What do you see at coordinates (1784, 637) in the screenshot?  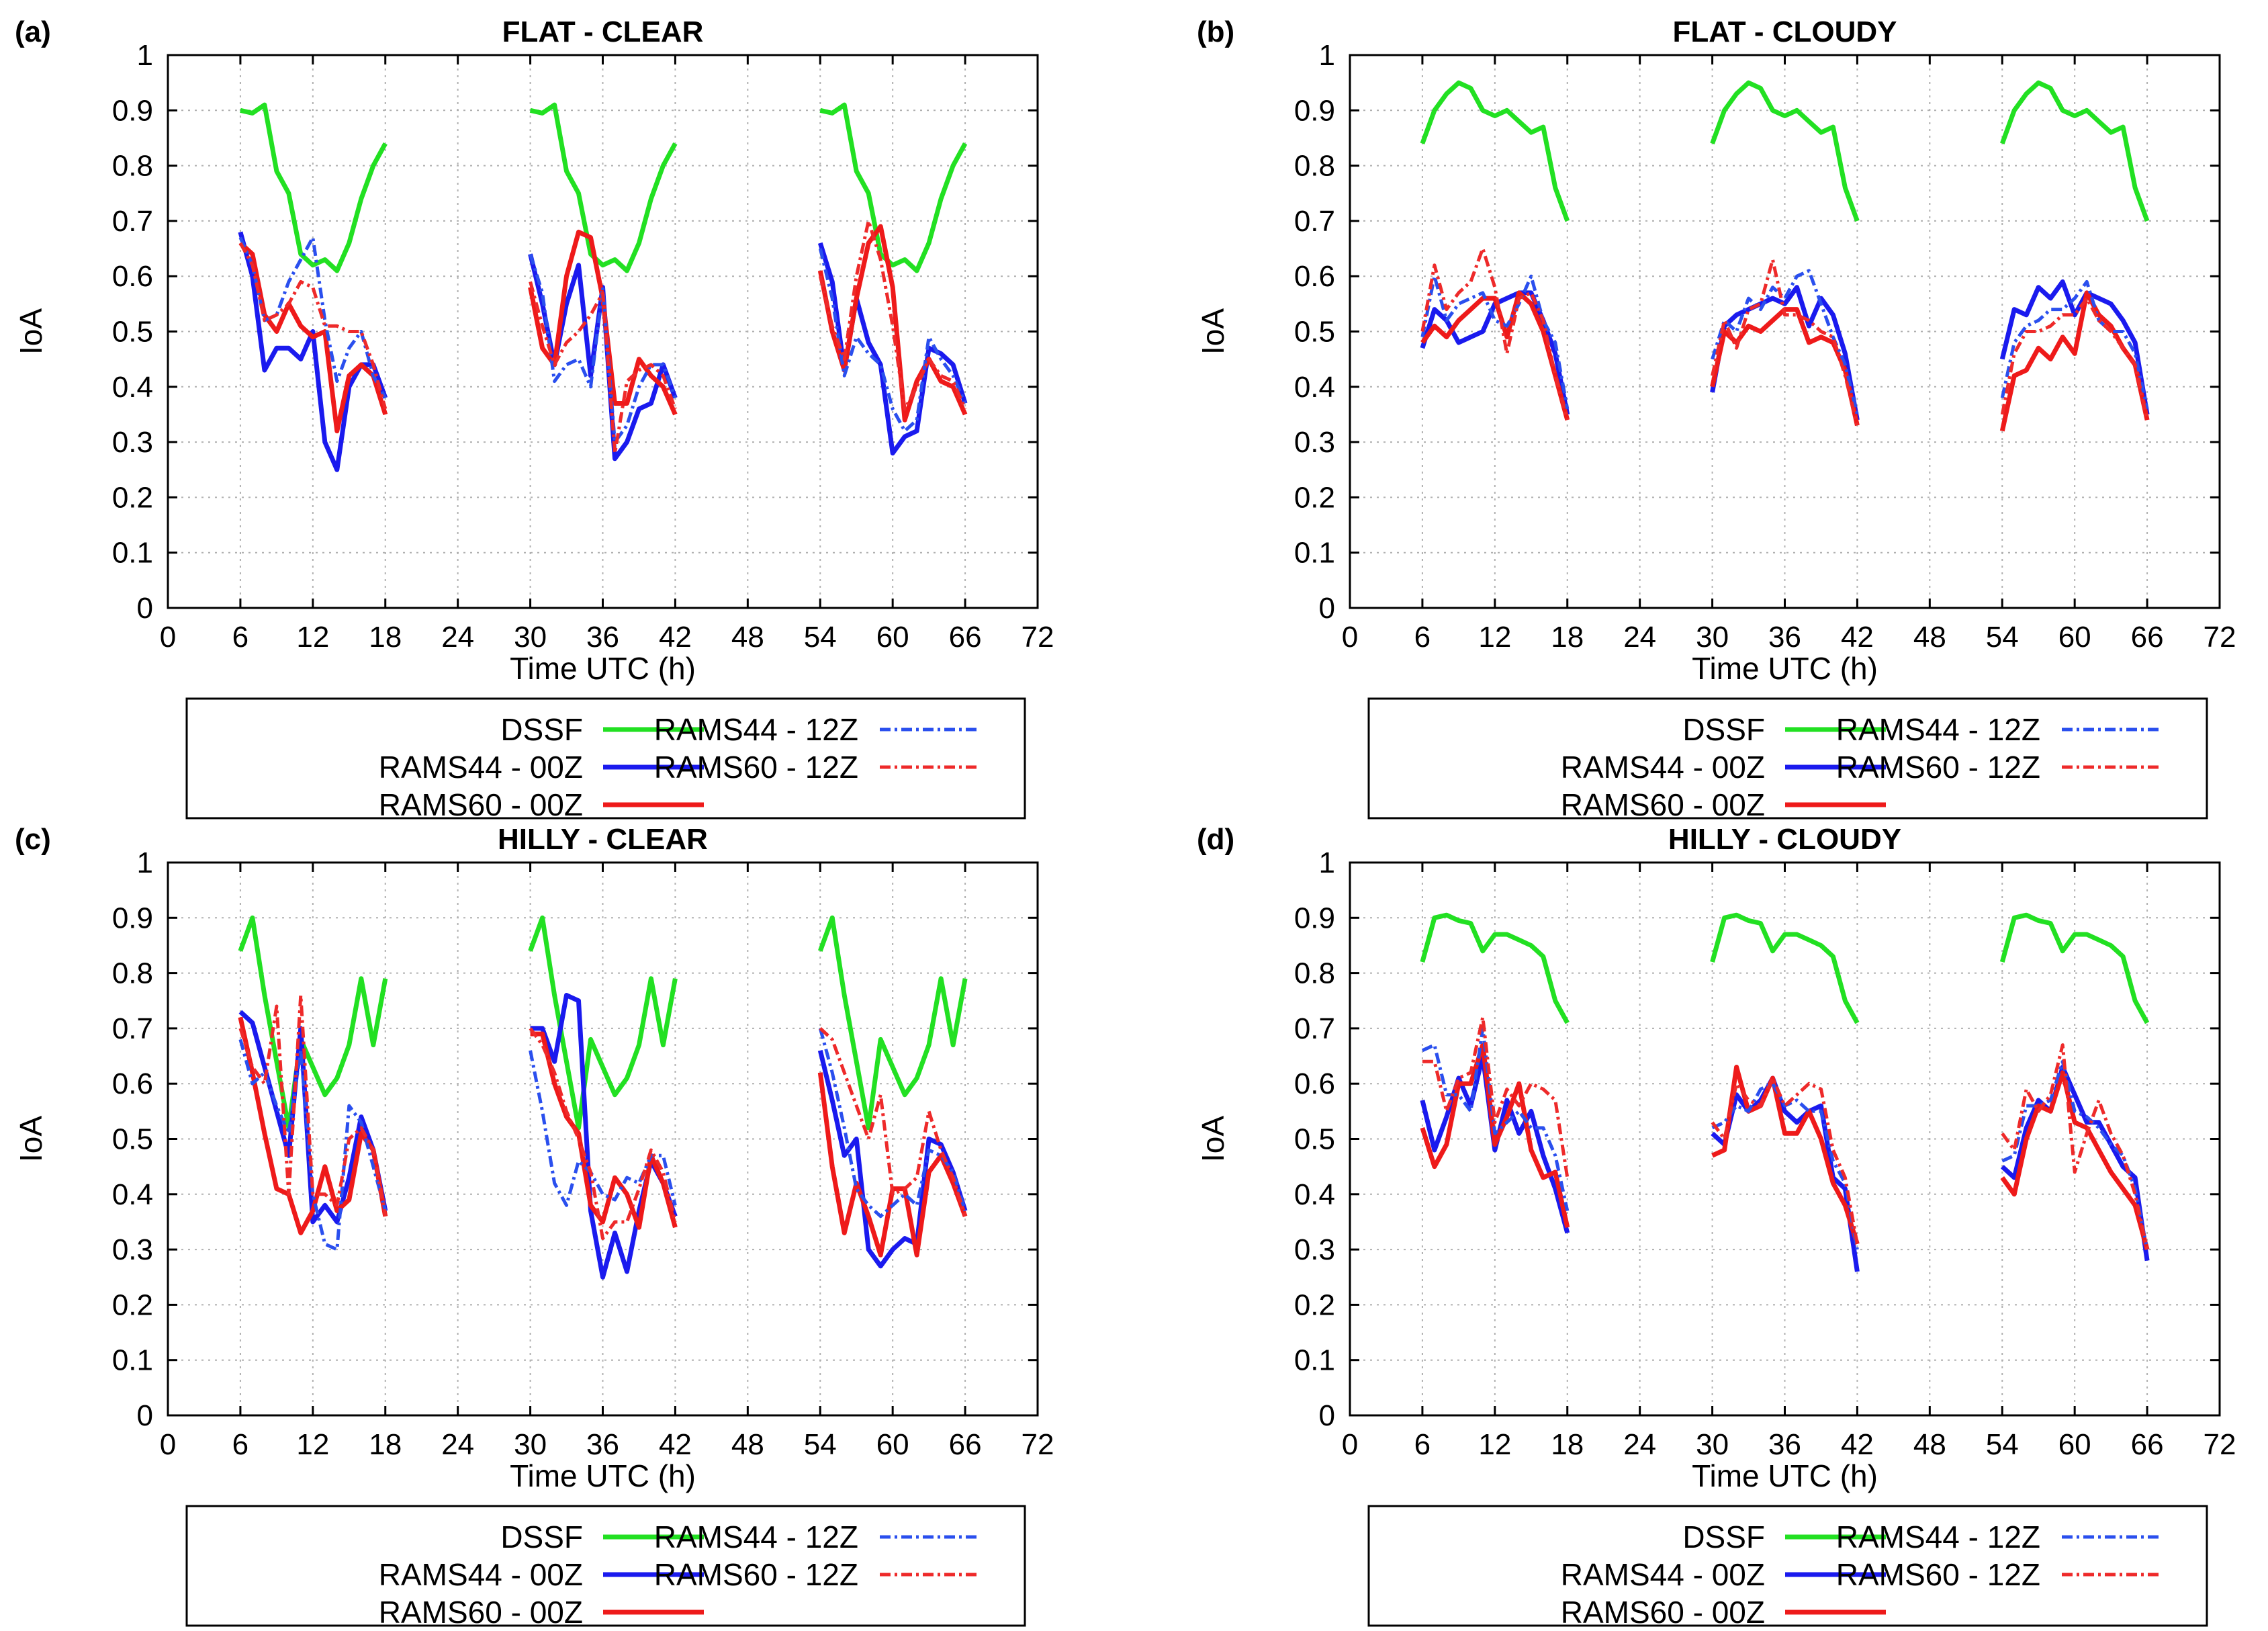 I see `x-tick-label: 36` at bounding box center [1784, 637].